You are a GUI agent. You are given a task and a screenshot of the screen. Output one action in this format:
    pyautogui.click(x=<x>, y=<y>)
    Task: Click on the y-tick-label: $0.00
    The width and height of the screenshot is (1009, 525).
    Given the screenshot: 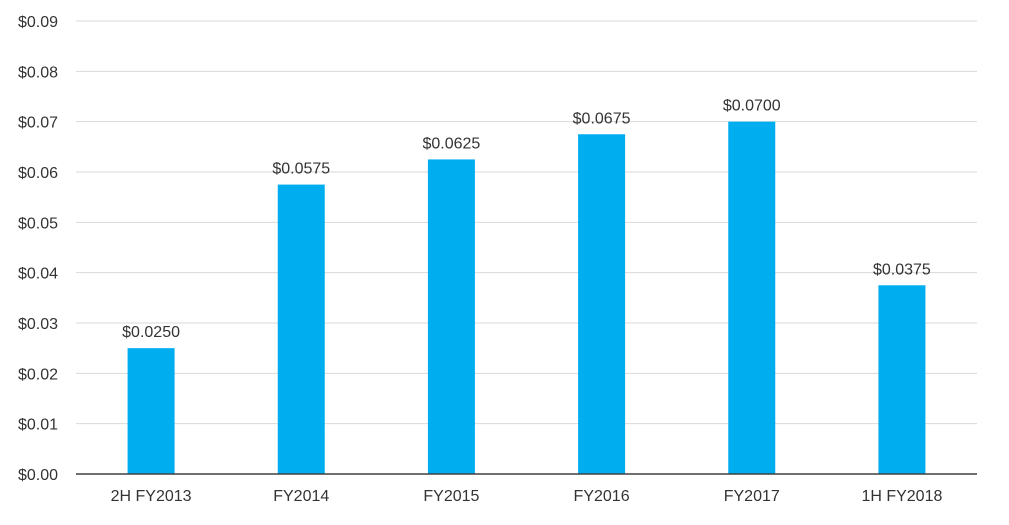 What is the action you would take?
    pyautogui.click(x=38, y=475)
    